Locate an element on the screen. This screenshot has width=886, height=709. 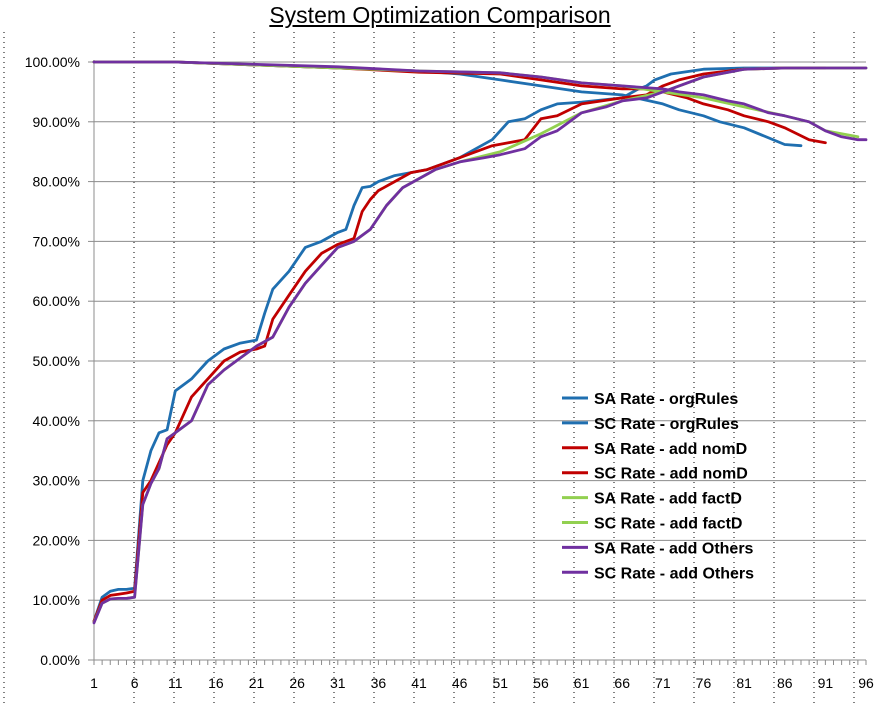
y-tick-label: 80.00% is located at coordinates (56, 182).